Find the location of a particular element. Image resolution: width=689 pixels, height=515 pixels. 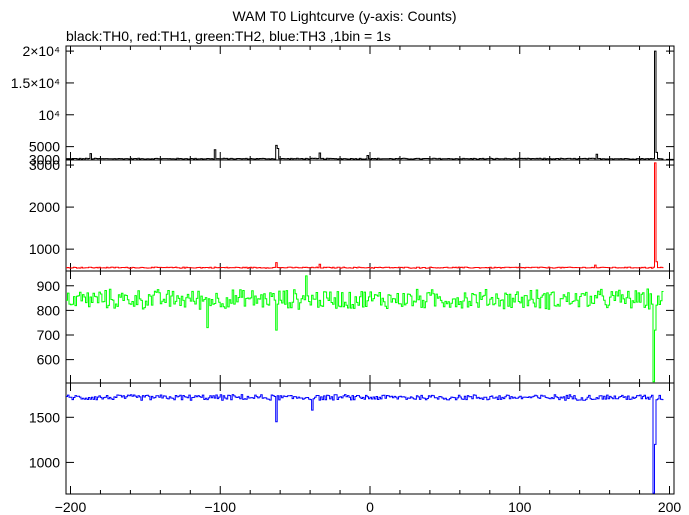

x-tick-label: −200 is located at coordinates (71, 507).